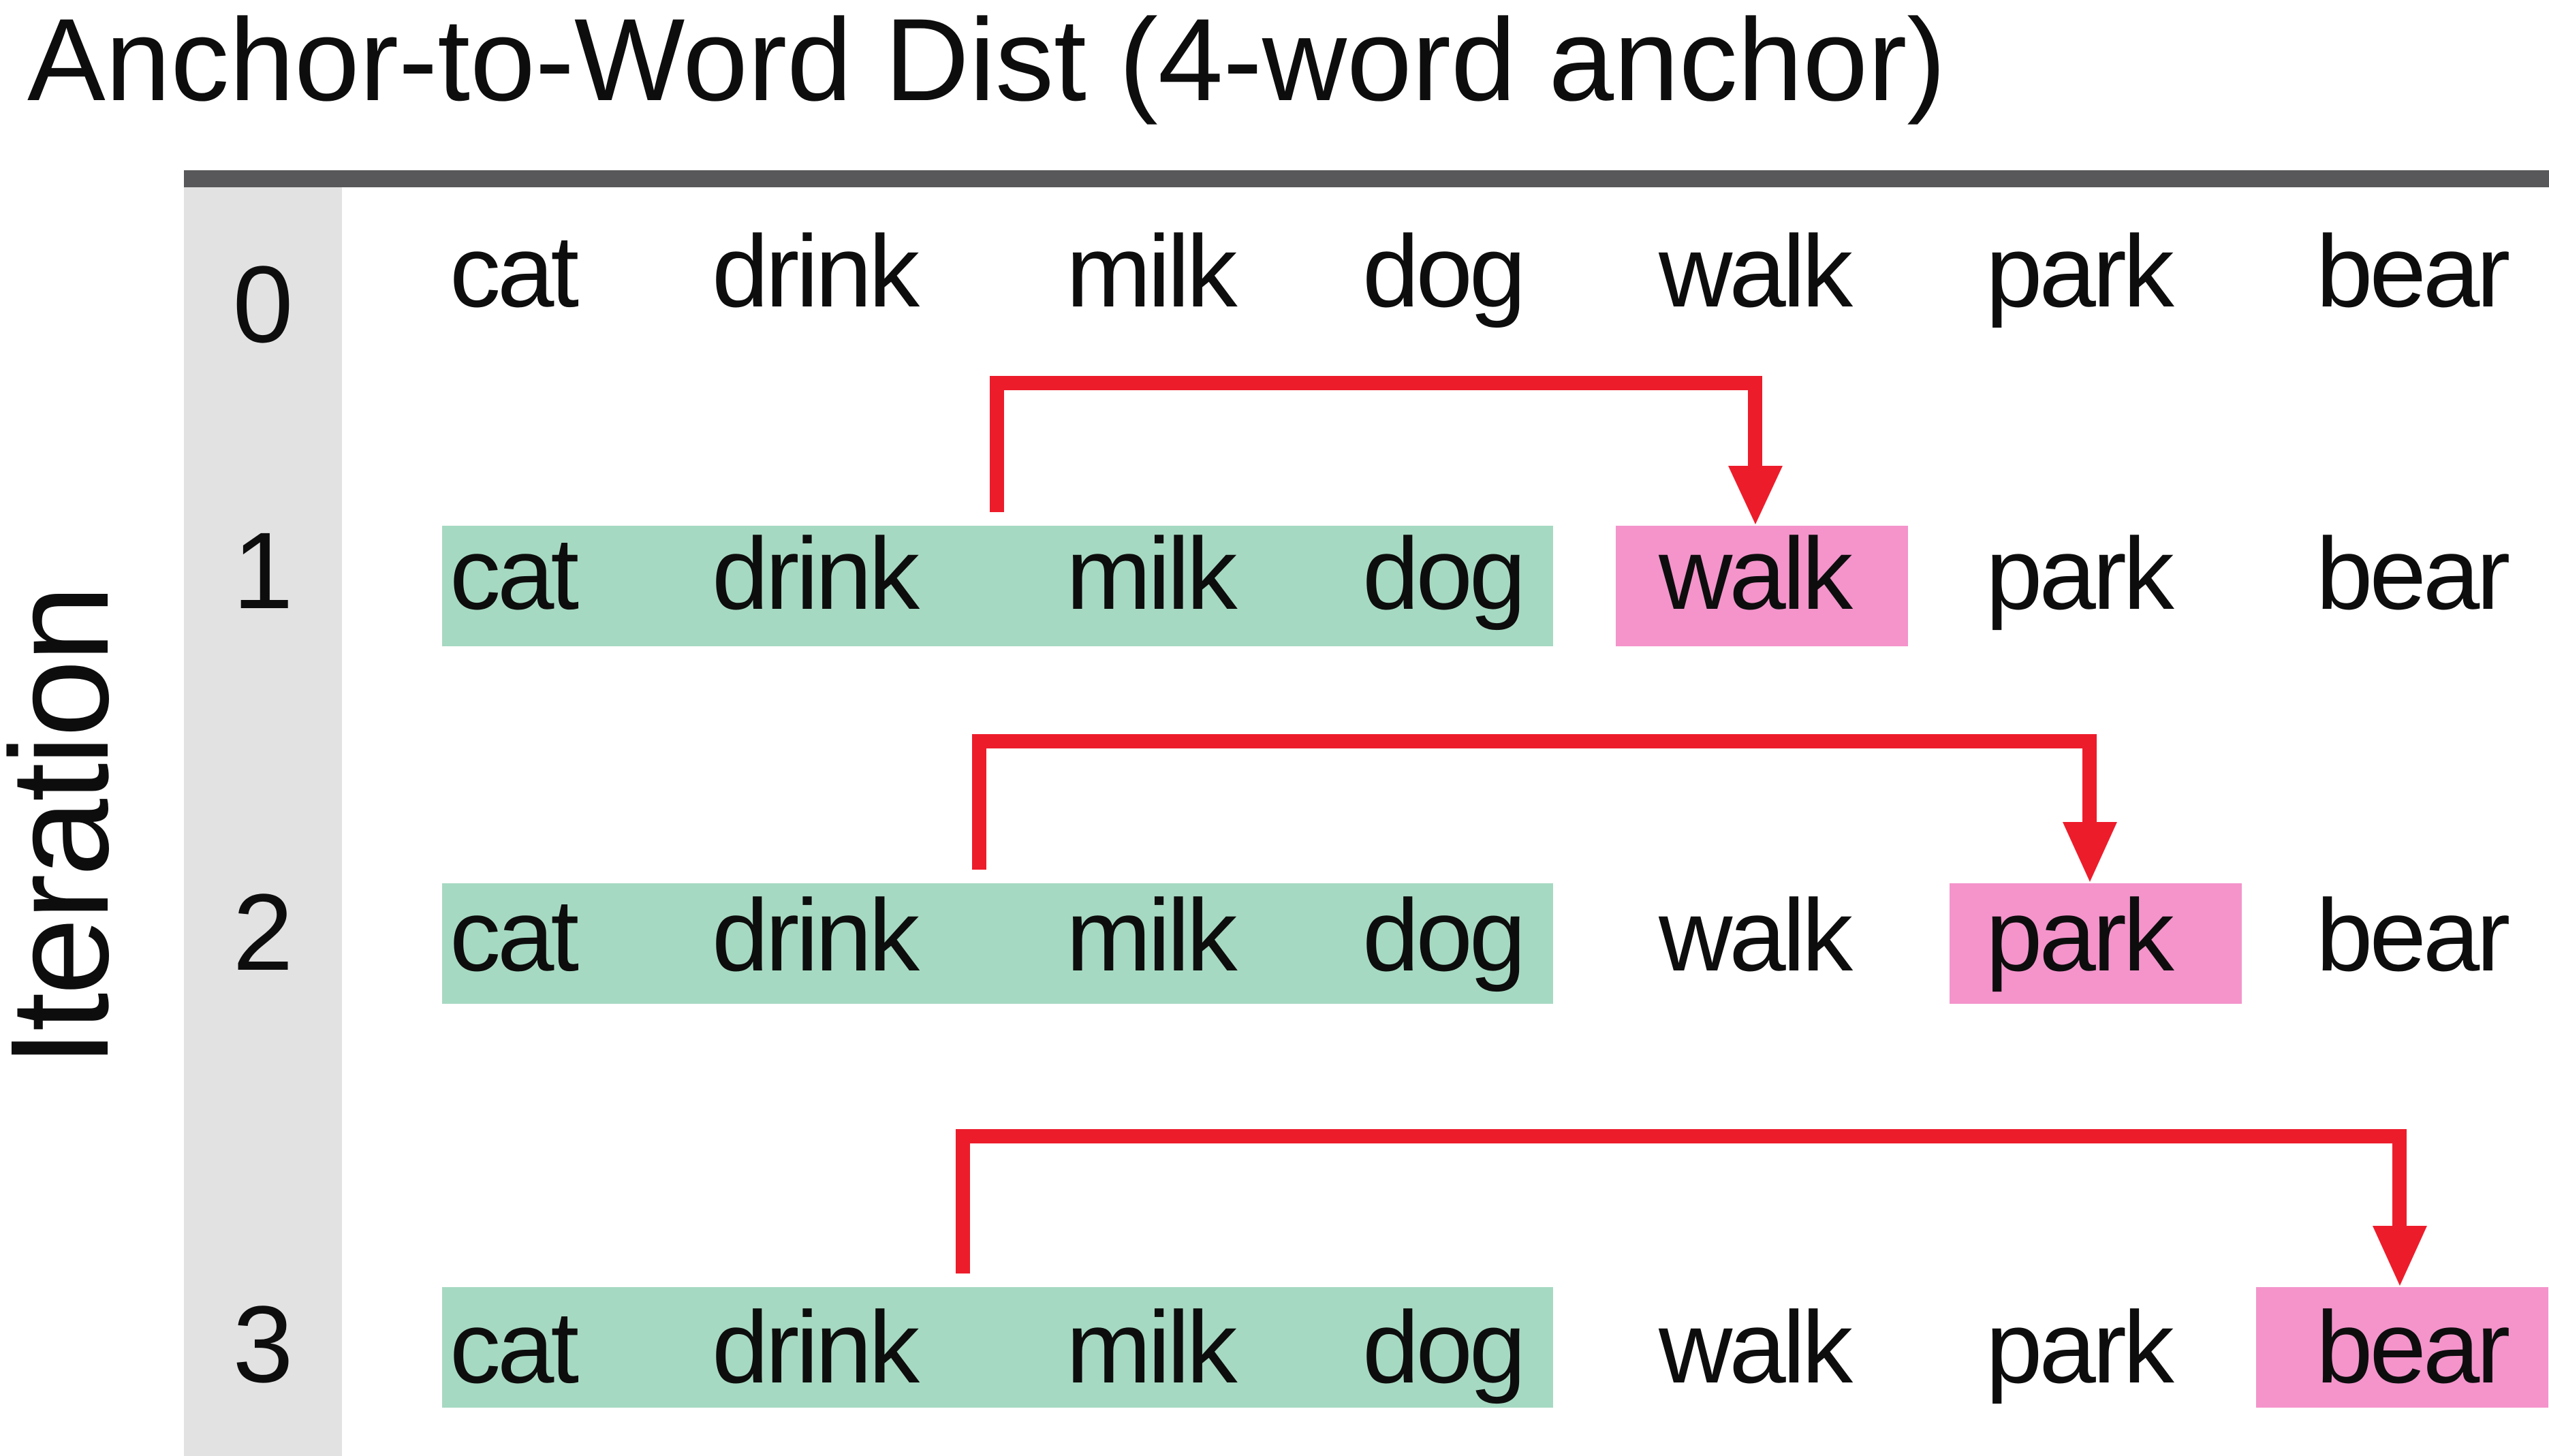 The height and width of the screenshot is (1456, 2549). Describe the element at coordinates (263, 932) in the screenshot. I see `iteration-number-2: 2` at that location.